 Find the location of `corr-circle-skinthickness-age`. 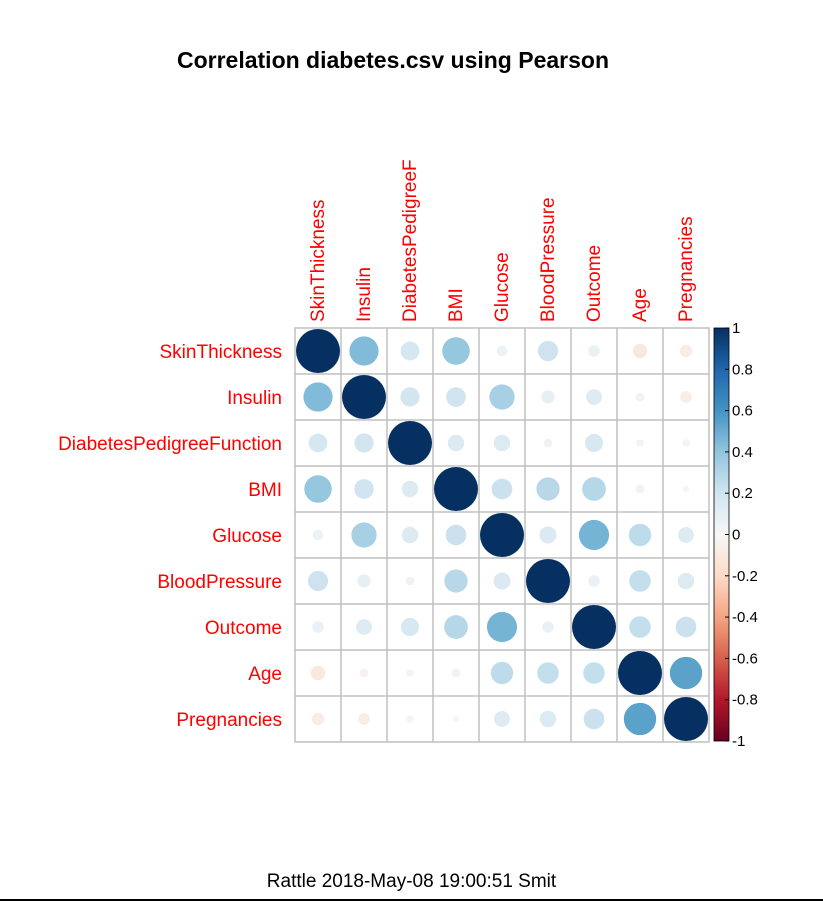

corr-circle-skinthickness-age is located at coordinates (640, 351).